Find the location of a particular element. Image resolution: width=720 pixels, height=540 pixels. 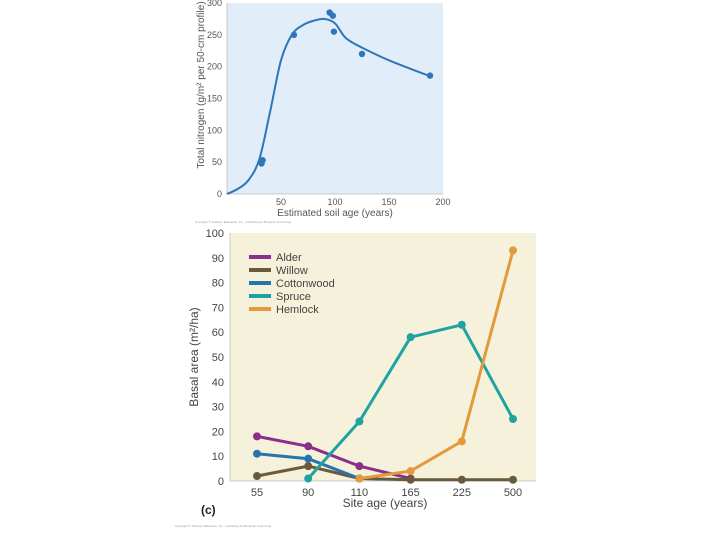

basal-y-tick: 90 is located at coordinates (218, 259).